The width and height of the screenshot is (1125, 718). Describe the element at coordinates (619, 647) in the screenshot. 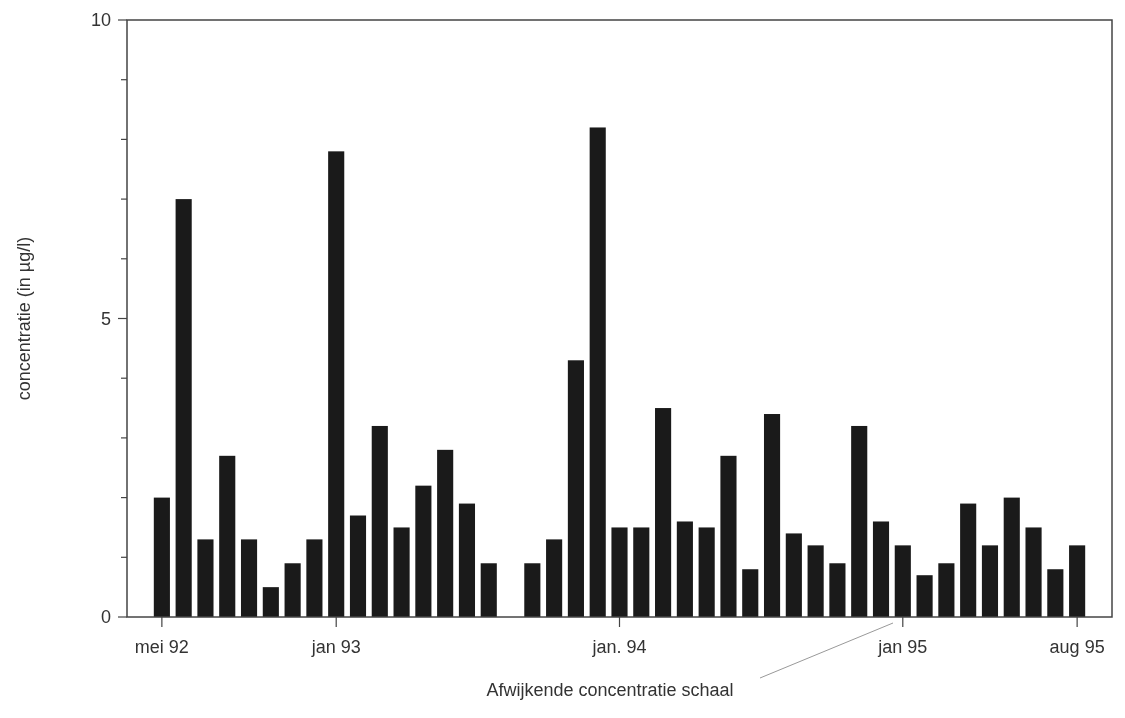

I see `x-tick-label: jan. 94` at that location.